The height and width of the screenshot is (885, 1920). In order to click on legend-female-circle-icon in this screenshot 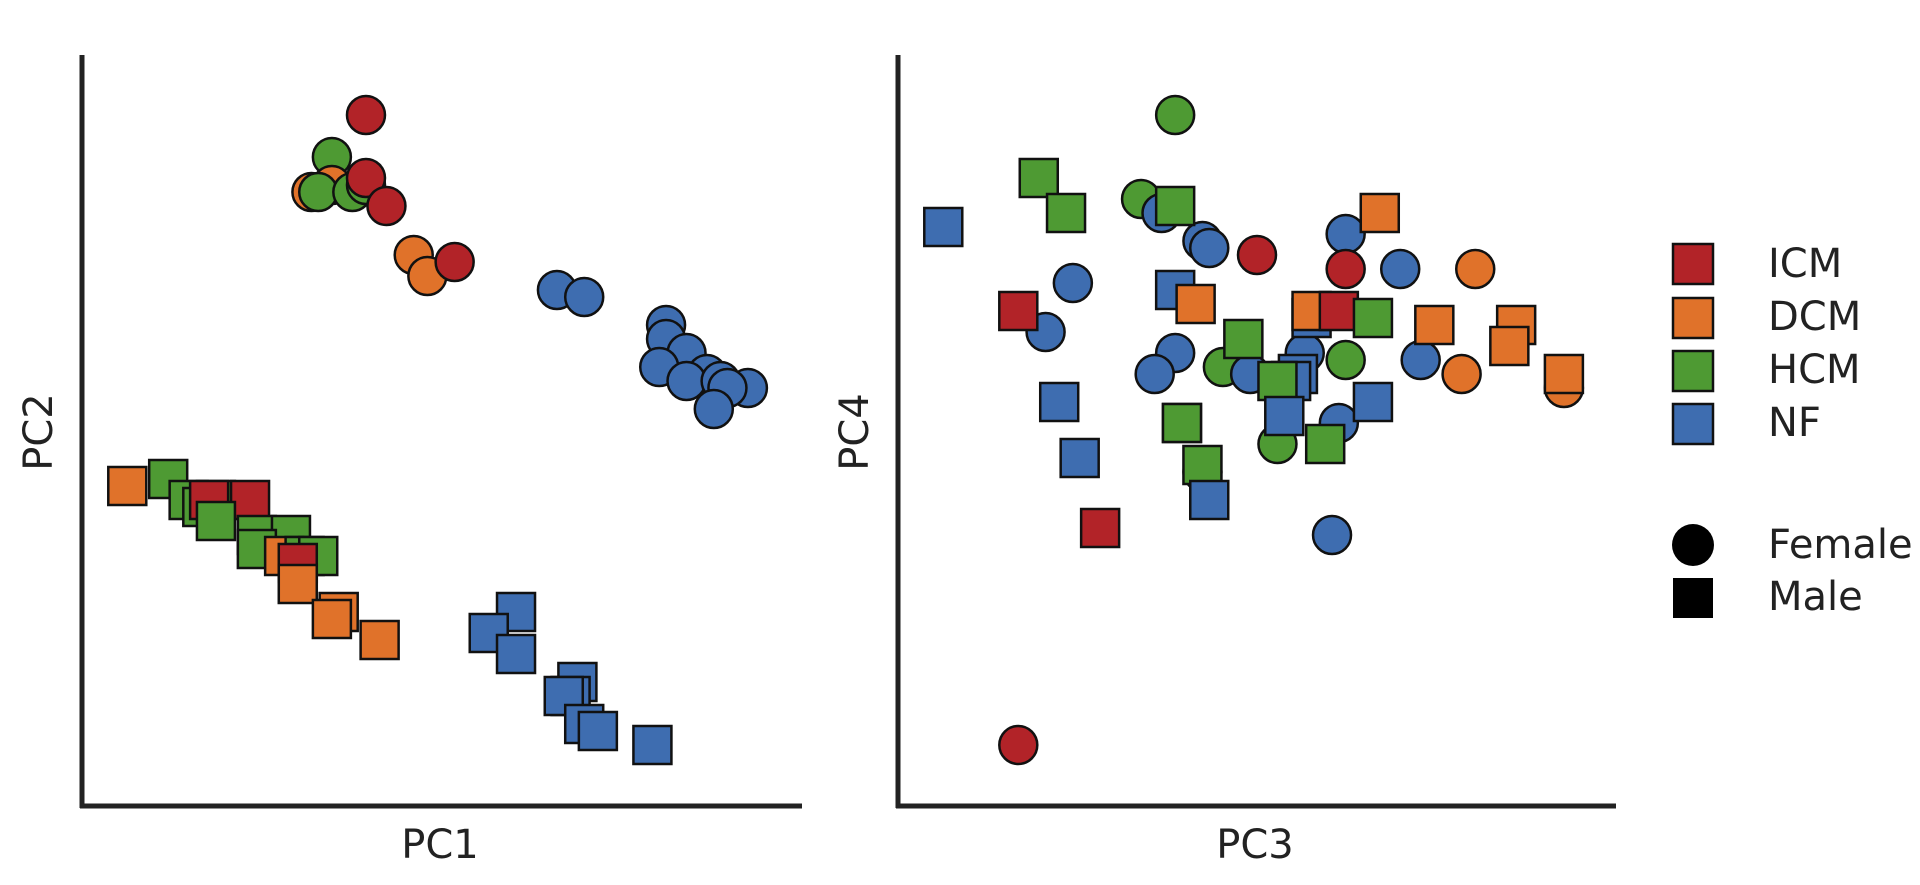, I will do `click(1693, 545)`.